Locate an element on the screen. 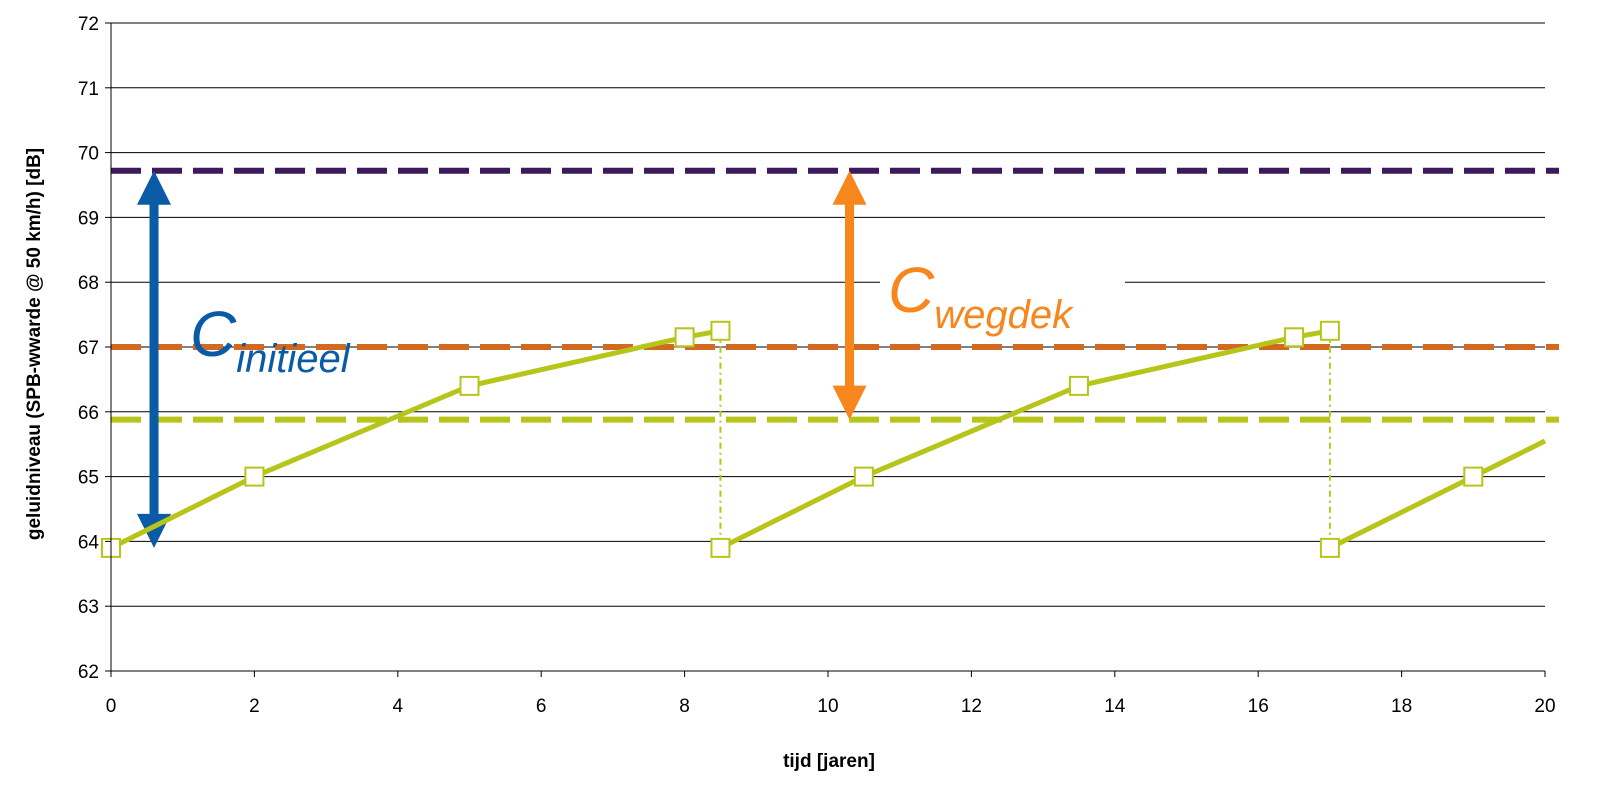 The width and height of the screenshot is (1599, 791). x-tick-label: 0 is located at coordinates (111, 706).